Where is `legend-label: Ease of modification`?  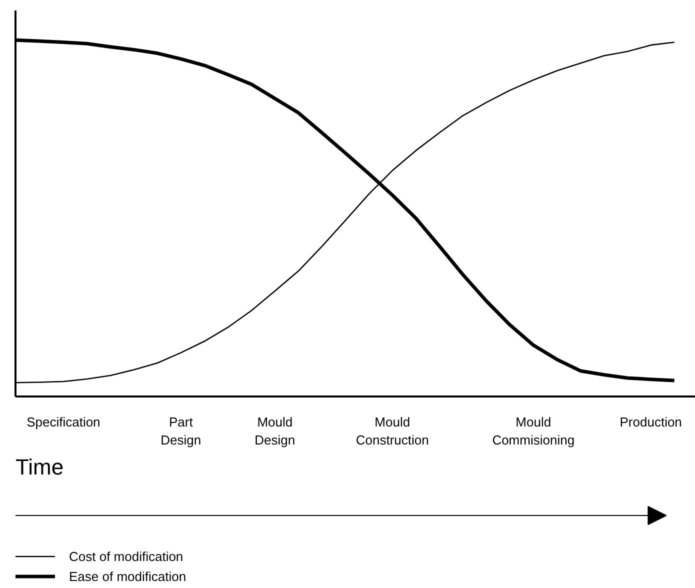 legend-label: Ease of modification is located at coordinates (127, 576).